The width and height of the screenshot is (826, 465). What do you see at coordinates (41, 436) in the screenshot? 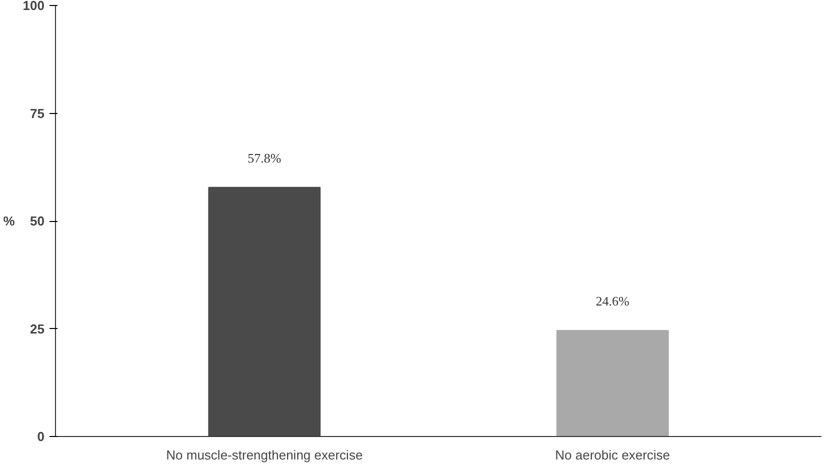
I see `y-tick-label: 0` at bounding box center [41, 436].